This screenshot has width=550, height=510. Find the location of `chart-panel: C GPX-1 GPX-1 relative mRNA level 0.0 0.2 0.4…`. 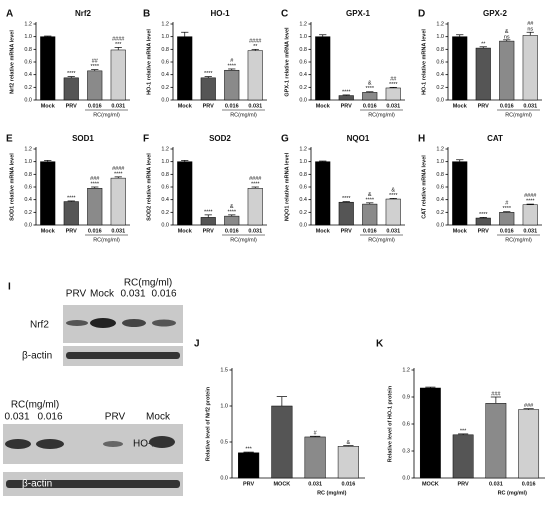

chart-panel: C GPX-1 GPX-1 relative mRNA level 0.0 0.2 0.4… is located at coordinates (343, 63).